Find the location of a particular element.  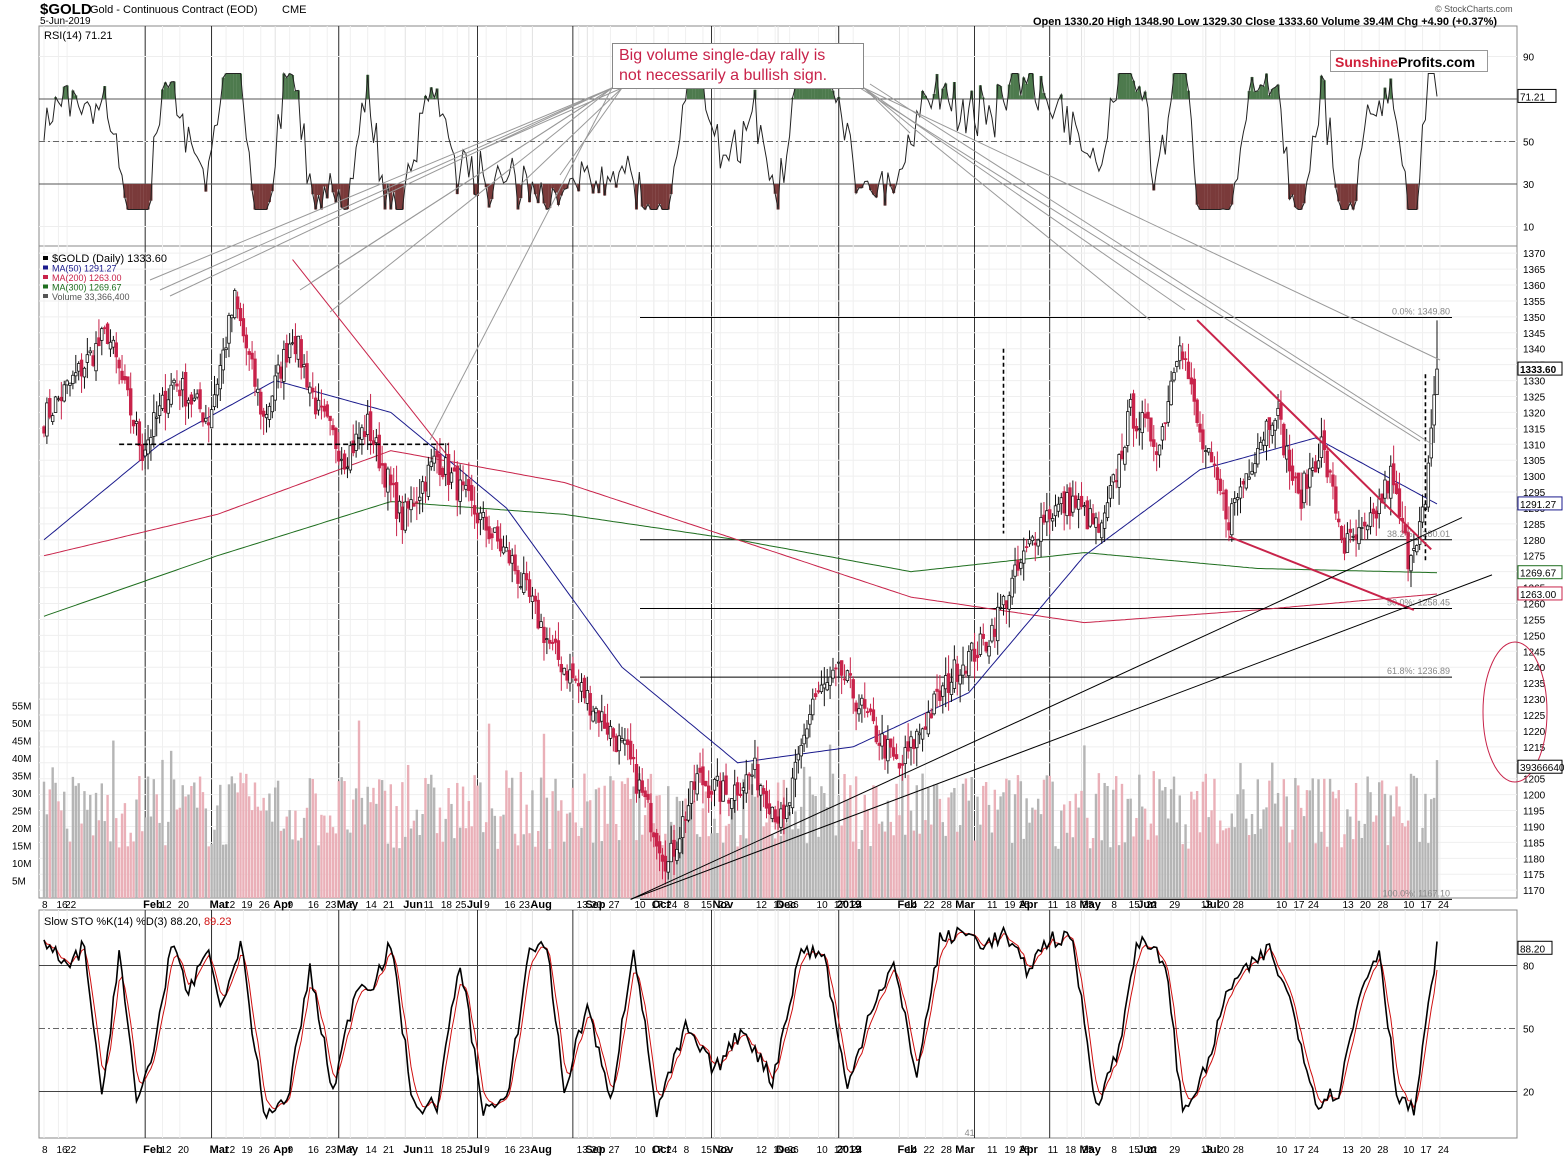

day-label: 9 is located at coordinates (291, 1150).